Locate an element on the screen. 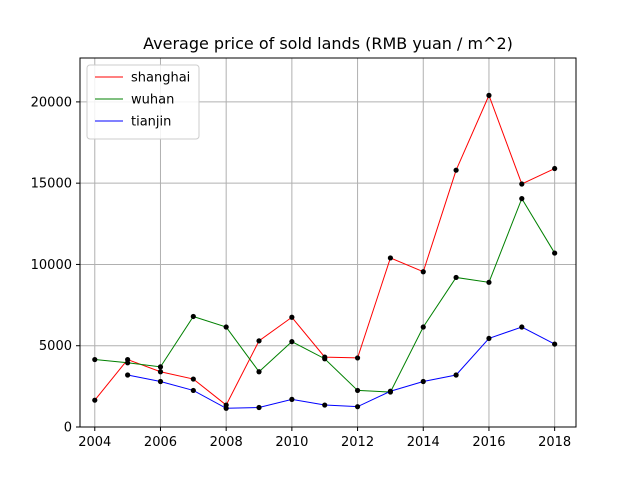 This screenshot has height=480, width=640. legend-label-tianjin: tianjin is located at coordinates (151, 122).